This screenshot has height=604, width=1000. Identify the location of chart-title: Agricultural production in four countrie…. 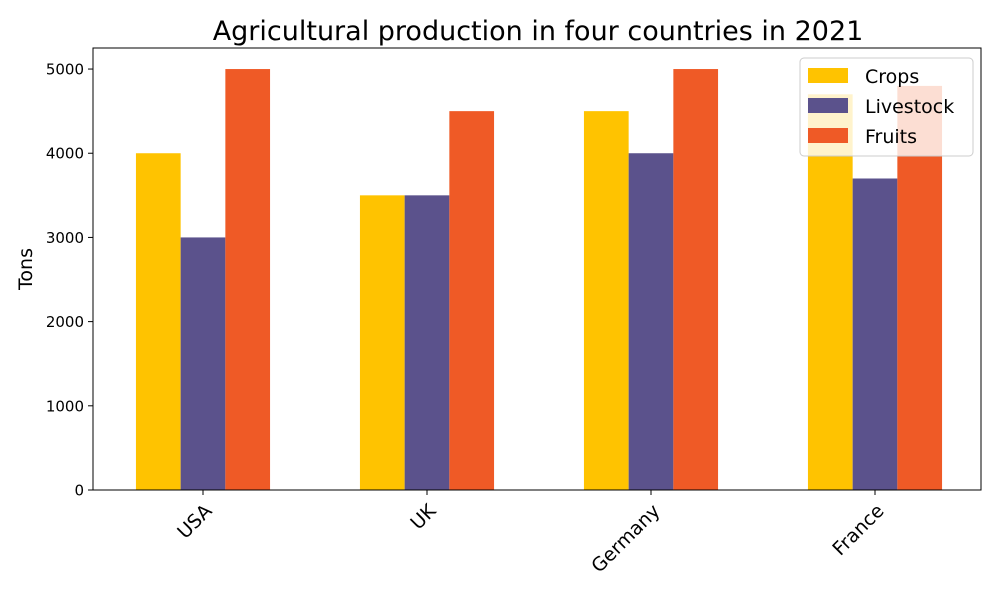
(538, 31).